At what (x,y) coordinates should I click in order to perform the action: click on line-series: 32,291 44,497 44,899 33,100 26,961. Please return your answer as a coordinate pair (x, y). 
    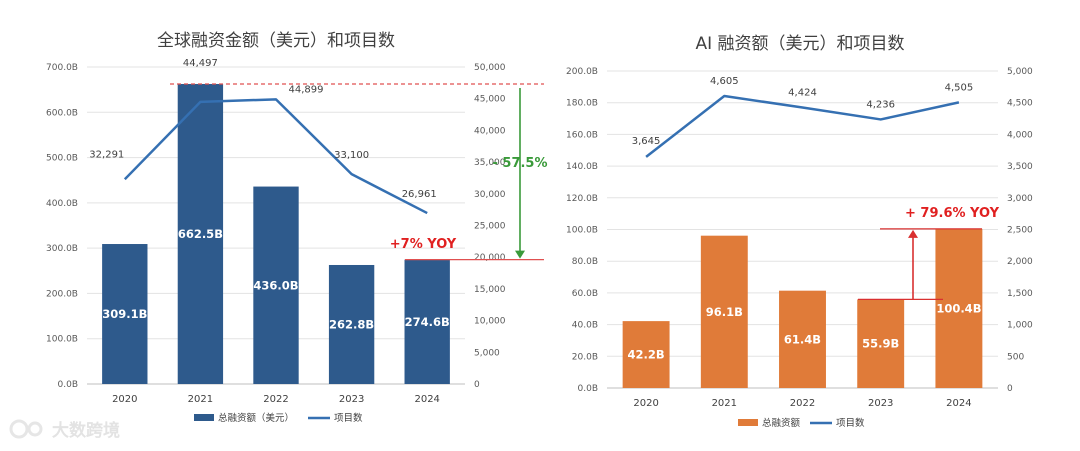
    Looking at the image, I should click on (263, 136).